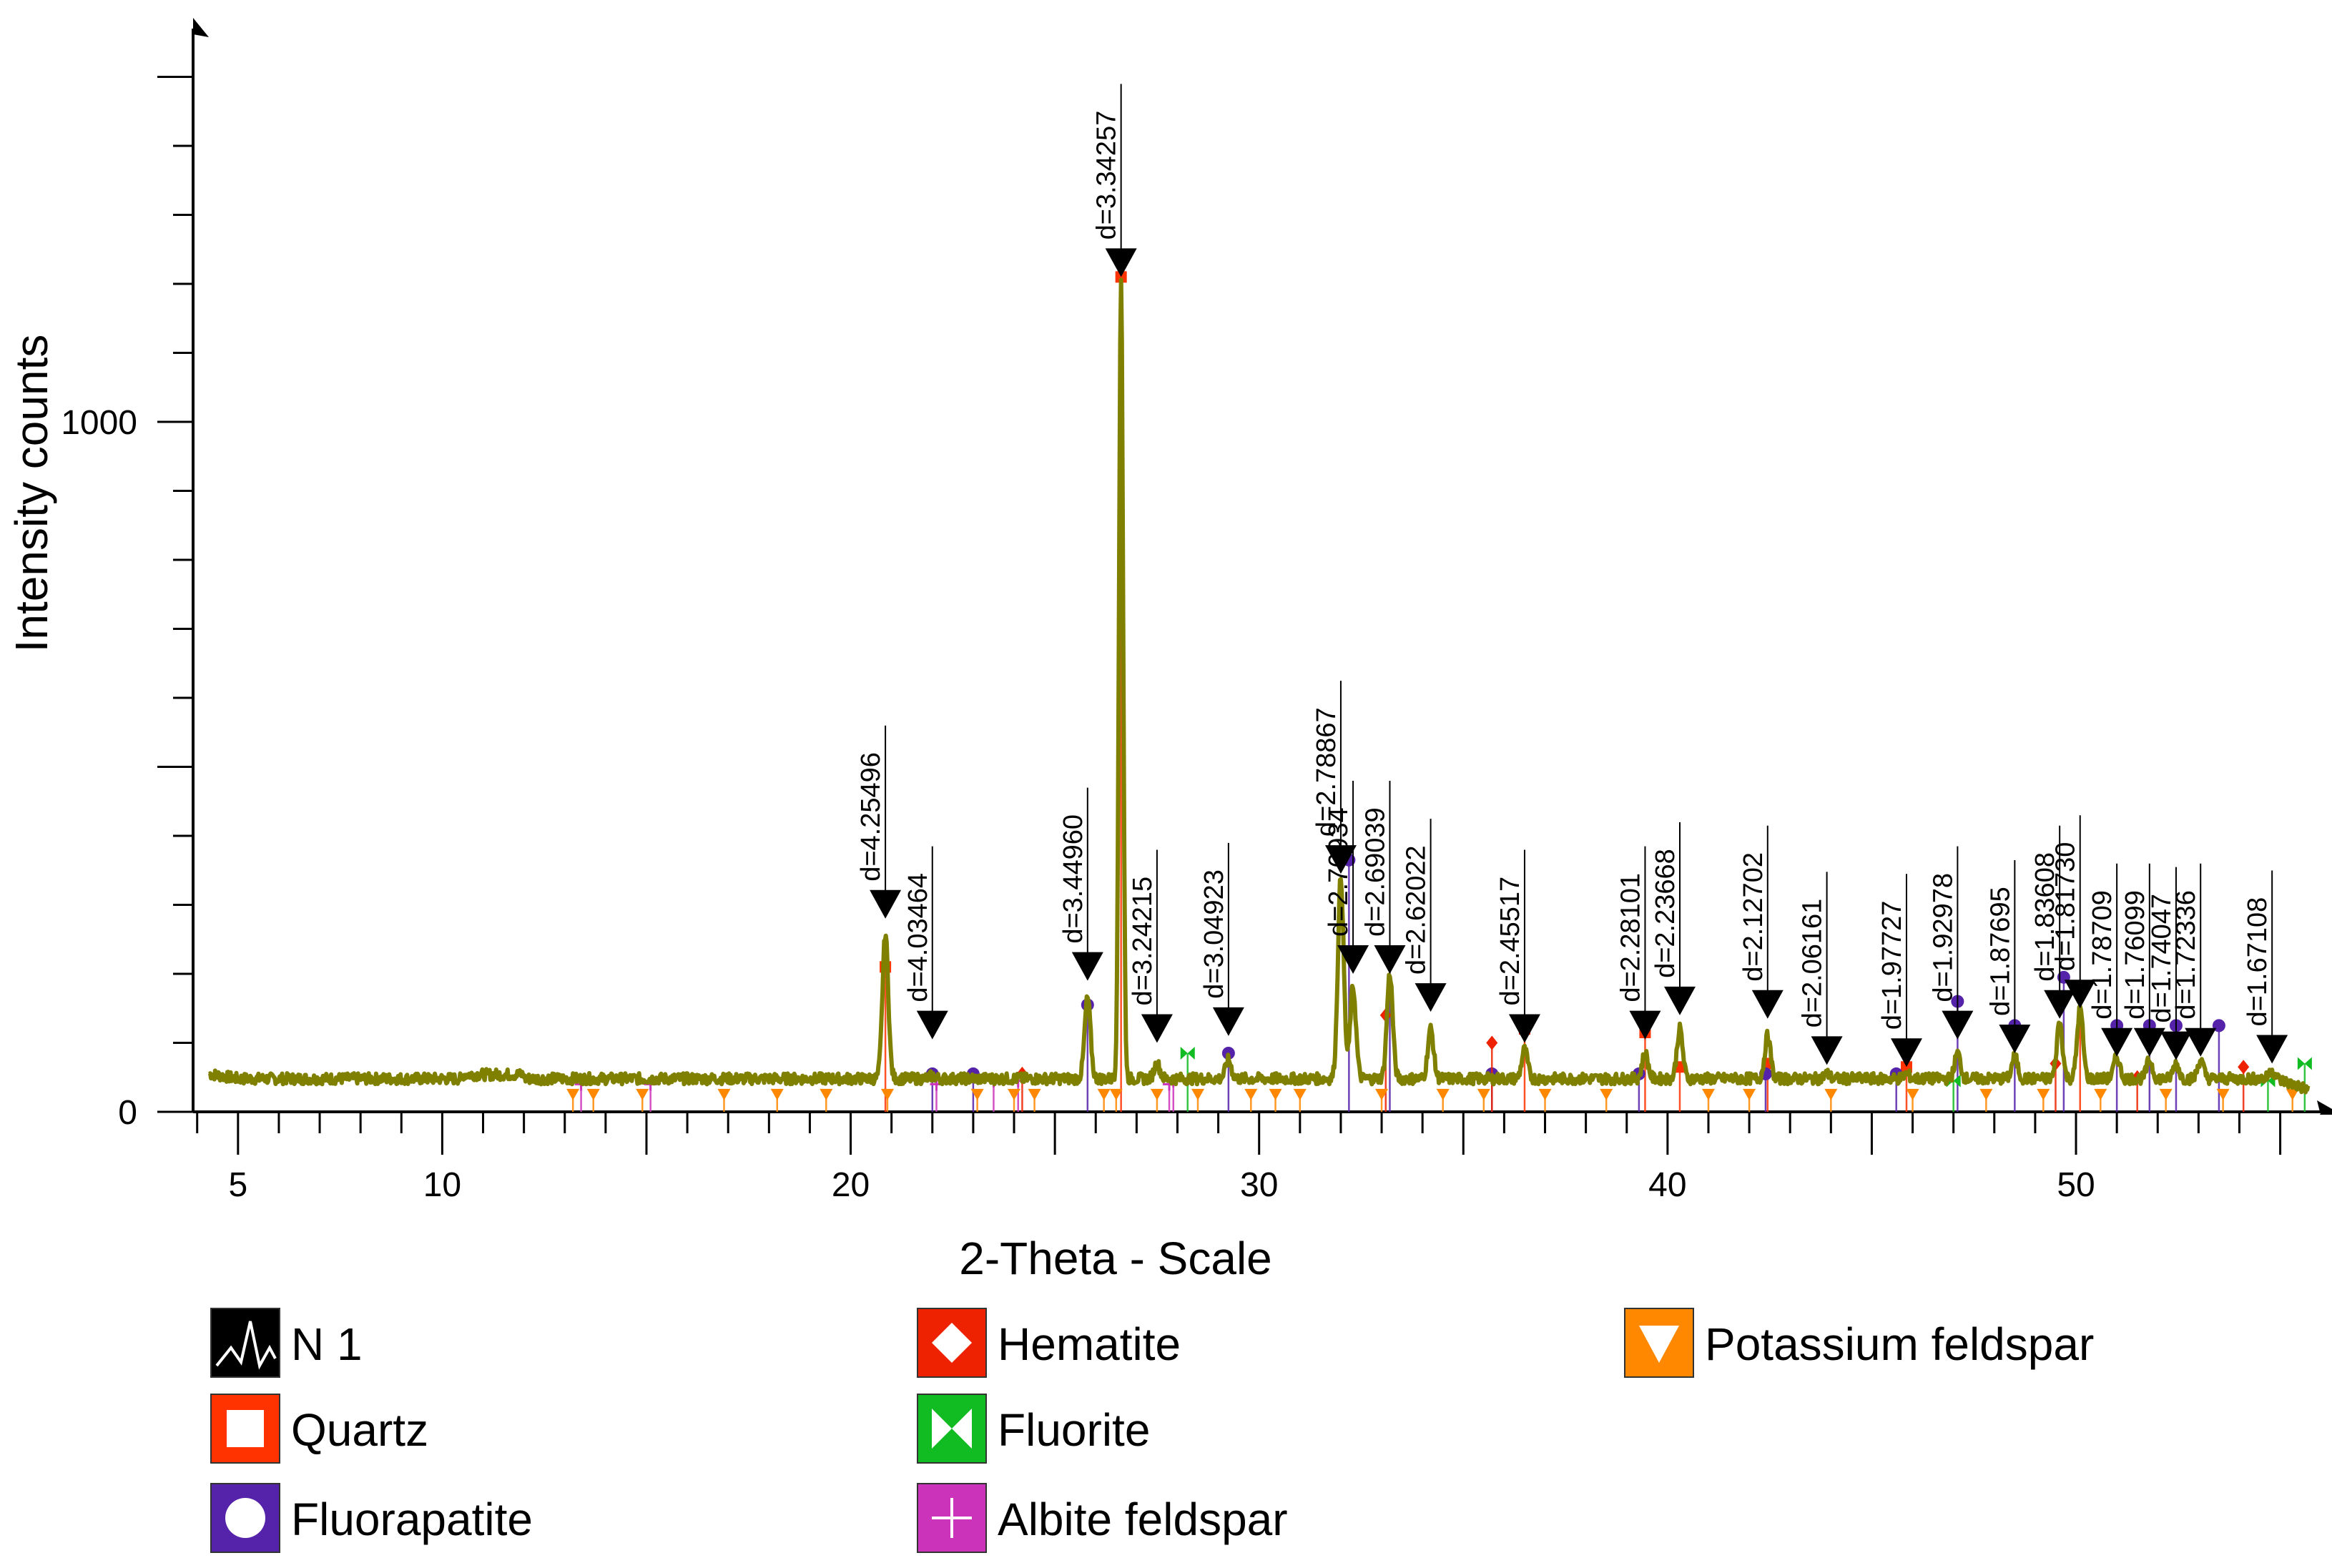 This screenshot has width=2332, height=1568. What do you see at coordinates (1089, 1344) in the screenshot?
I see `legend-label: Hematite` at bounding box center [1089, 1344].